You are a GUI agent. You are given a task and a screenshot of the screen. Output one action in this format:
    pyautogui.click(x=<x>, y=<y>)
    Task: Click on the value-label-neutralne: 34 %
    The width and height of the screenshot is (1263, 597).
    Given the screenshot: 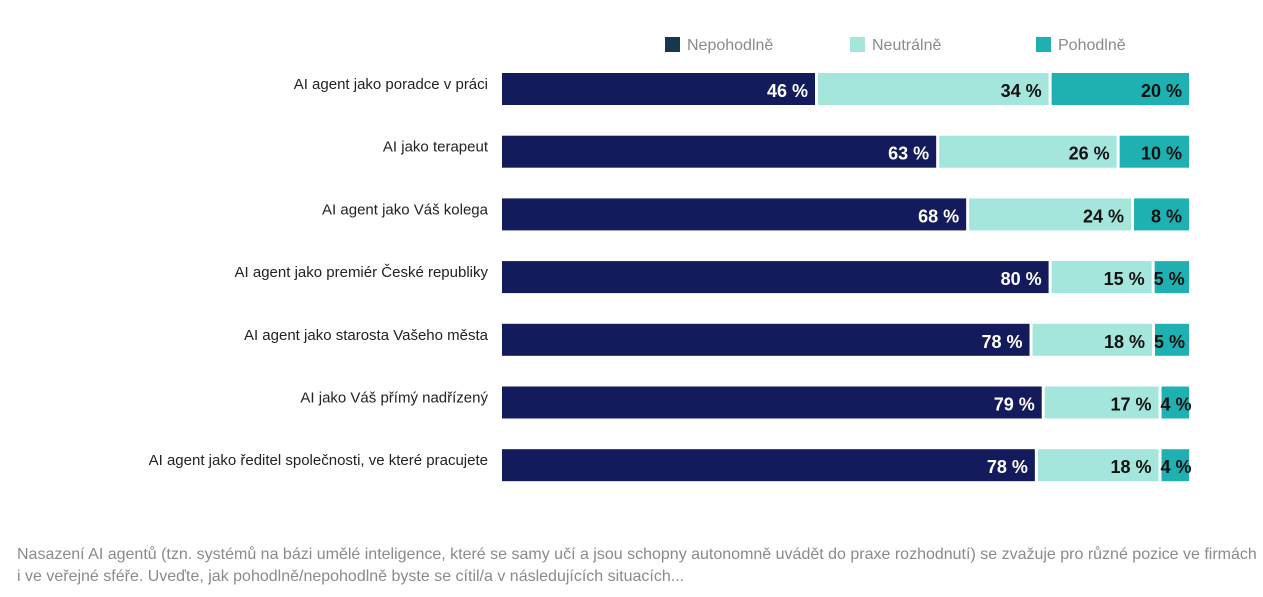 What is the action you would take?
    pyautogui.click(x=1021, y=91)
    